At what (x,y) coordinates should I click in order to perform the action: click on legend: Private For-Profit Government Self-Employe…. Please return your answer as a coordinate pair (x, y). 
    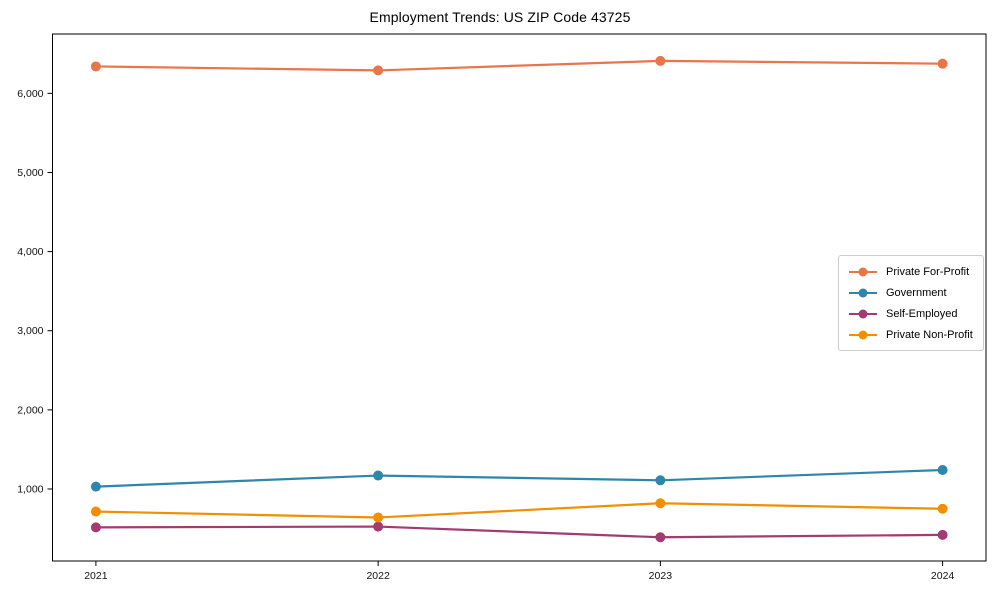
    Looking at the image, I should click on (911, 303).